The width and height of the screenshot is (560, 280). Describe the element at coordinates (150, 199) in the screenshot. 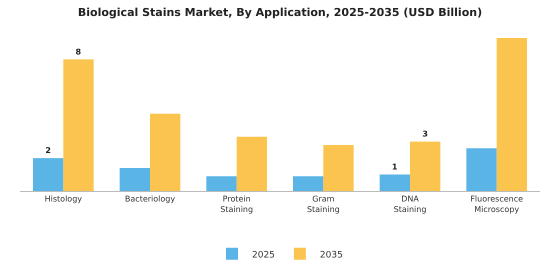

I see `x-tick-label: Bacteriology` at that location.